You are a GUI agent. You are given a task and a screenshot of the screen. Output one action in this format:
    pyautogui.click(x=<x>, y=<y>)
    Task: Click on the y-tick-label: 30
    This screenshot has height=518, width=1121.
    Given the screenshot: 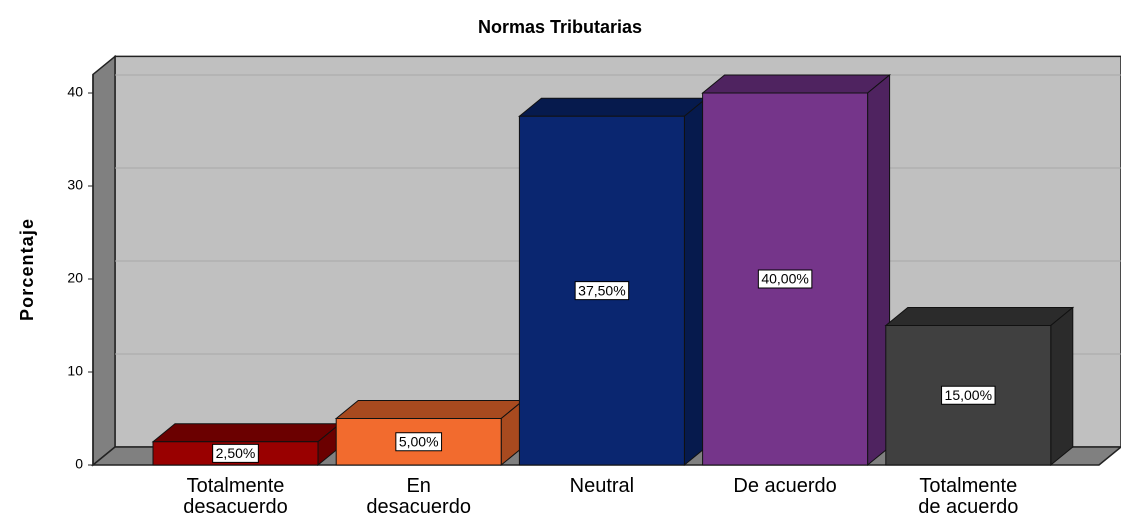 What is the action you would take?
    pyautogui.click(x=75, y=185)
    